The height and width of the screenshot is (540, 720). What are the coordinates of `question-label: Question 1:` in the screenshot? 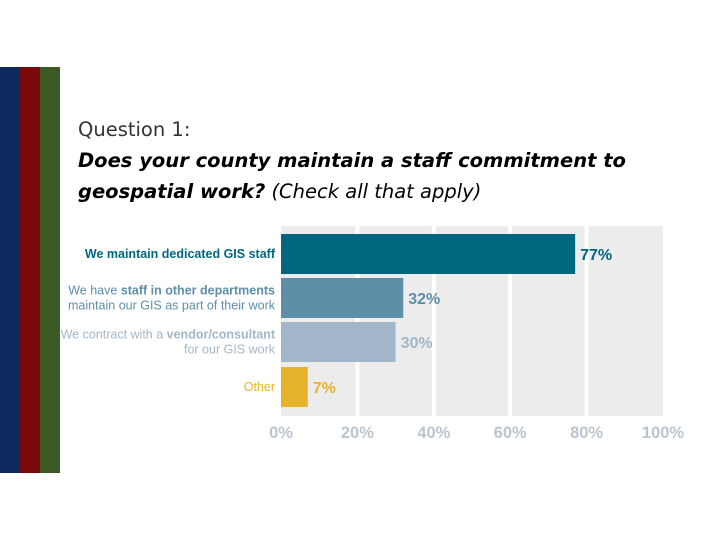 It's located at (134, 129).